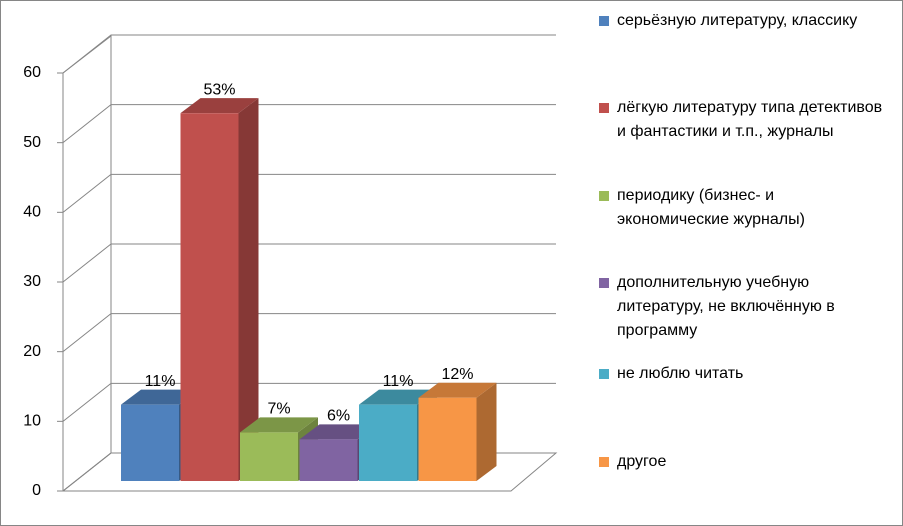 This screenshot has height=526, width=903. What do you see at coordinates (219, 89) in the screenshot?
I see `value-label: 53%` at bounding box center [219, 89].